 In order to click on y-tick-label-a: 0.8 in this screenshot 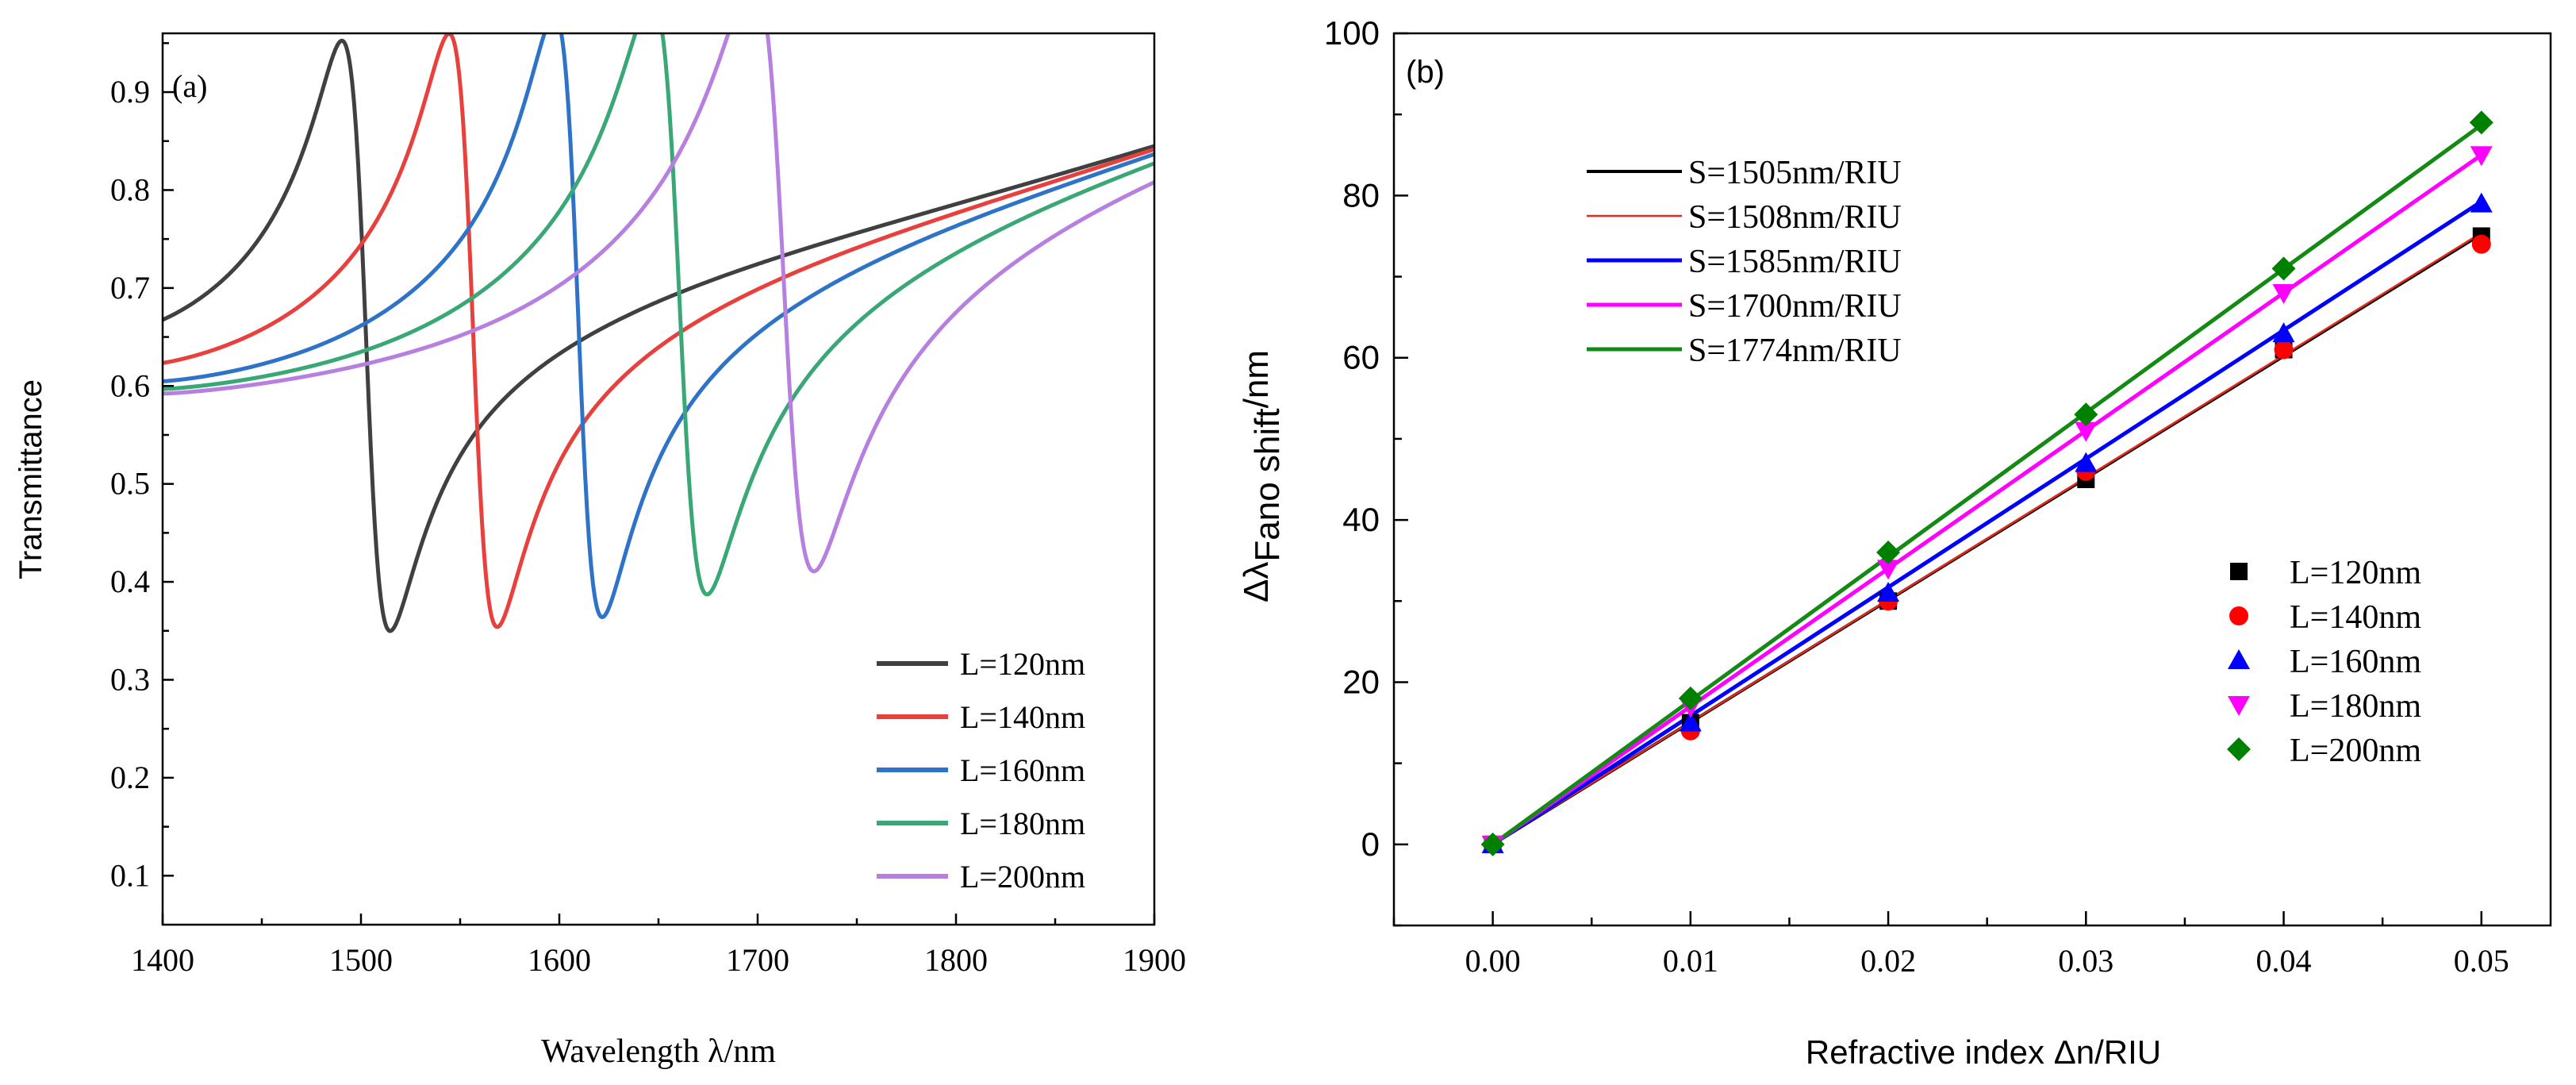, I will do `click(130, 189)`.